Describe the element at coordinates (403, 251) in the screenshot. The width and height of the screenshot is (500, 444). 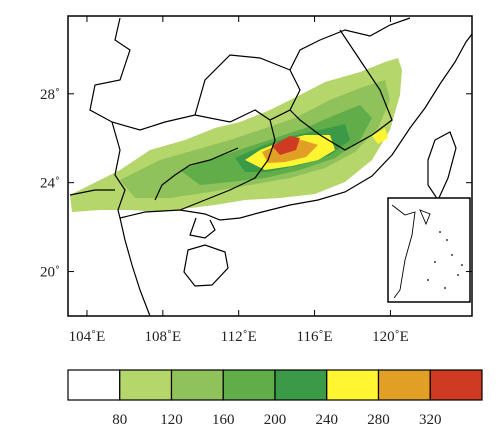
I see `inset-coastline` at that location.